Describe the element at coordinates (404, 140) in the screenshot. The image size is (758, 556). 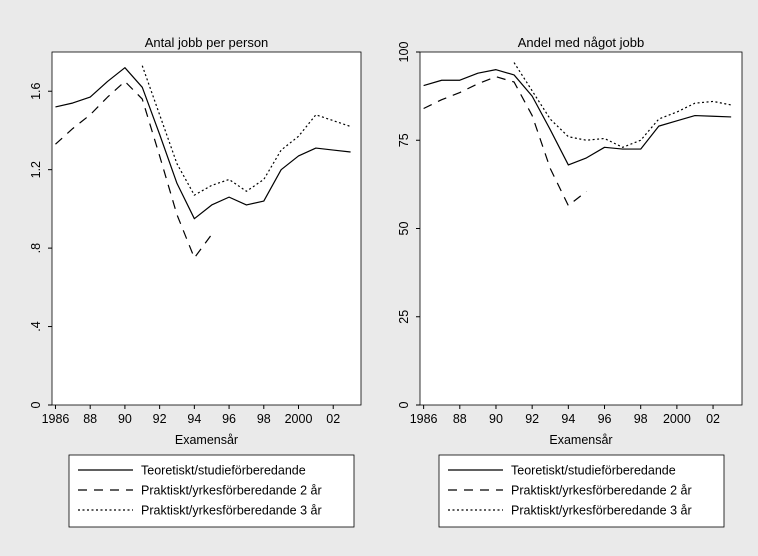
I see `y-tick-label: 75` at that location.